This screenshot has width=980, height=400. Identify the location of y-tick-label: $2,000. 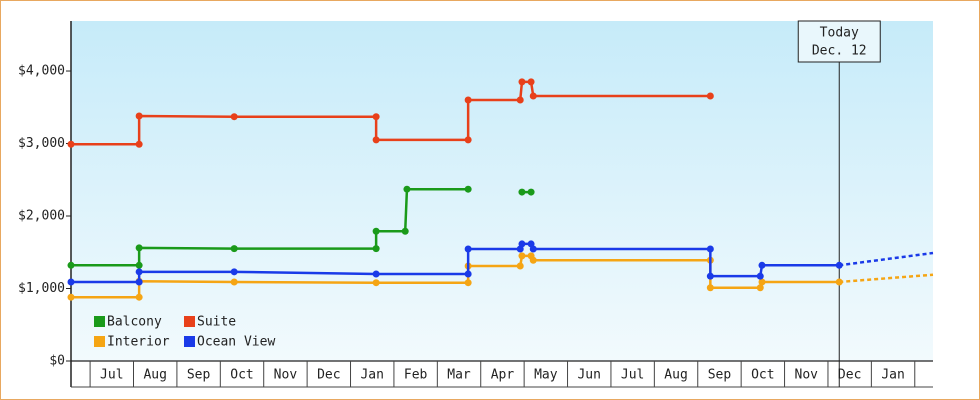
(41, 216).